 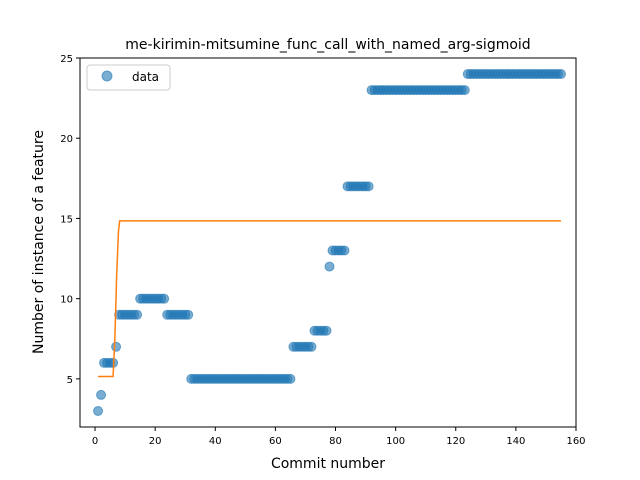 What do you see at coordinates (145, 77) in the screenshot?
I see `legend-label-data: data` at bounding box center [145, 77].